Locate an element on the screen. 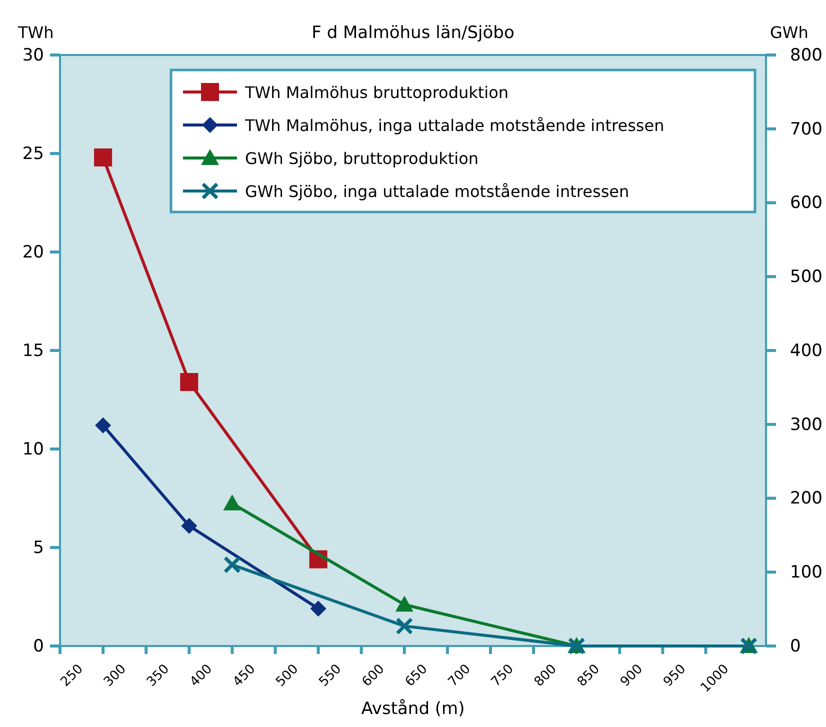 This screenshot has height=727, width=826. y2-tick-label: 800 is located at coordinates (806, 55).